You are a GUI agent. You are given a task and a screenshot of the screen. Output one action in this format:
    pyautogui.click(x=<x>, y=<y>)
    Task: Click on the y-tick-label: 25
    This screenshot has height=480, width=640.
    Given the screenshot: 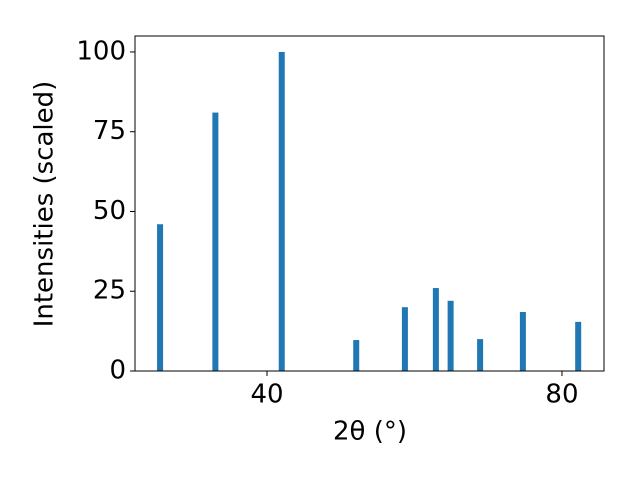 What is the action you would take?
    pyautogui.click(x=109, y=291)
    